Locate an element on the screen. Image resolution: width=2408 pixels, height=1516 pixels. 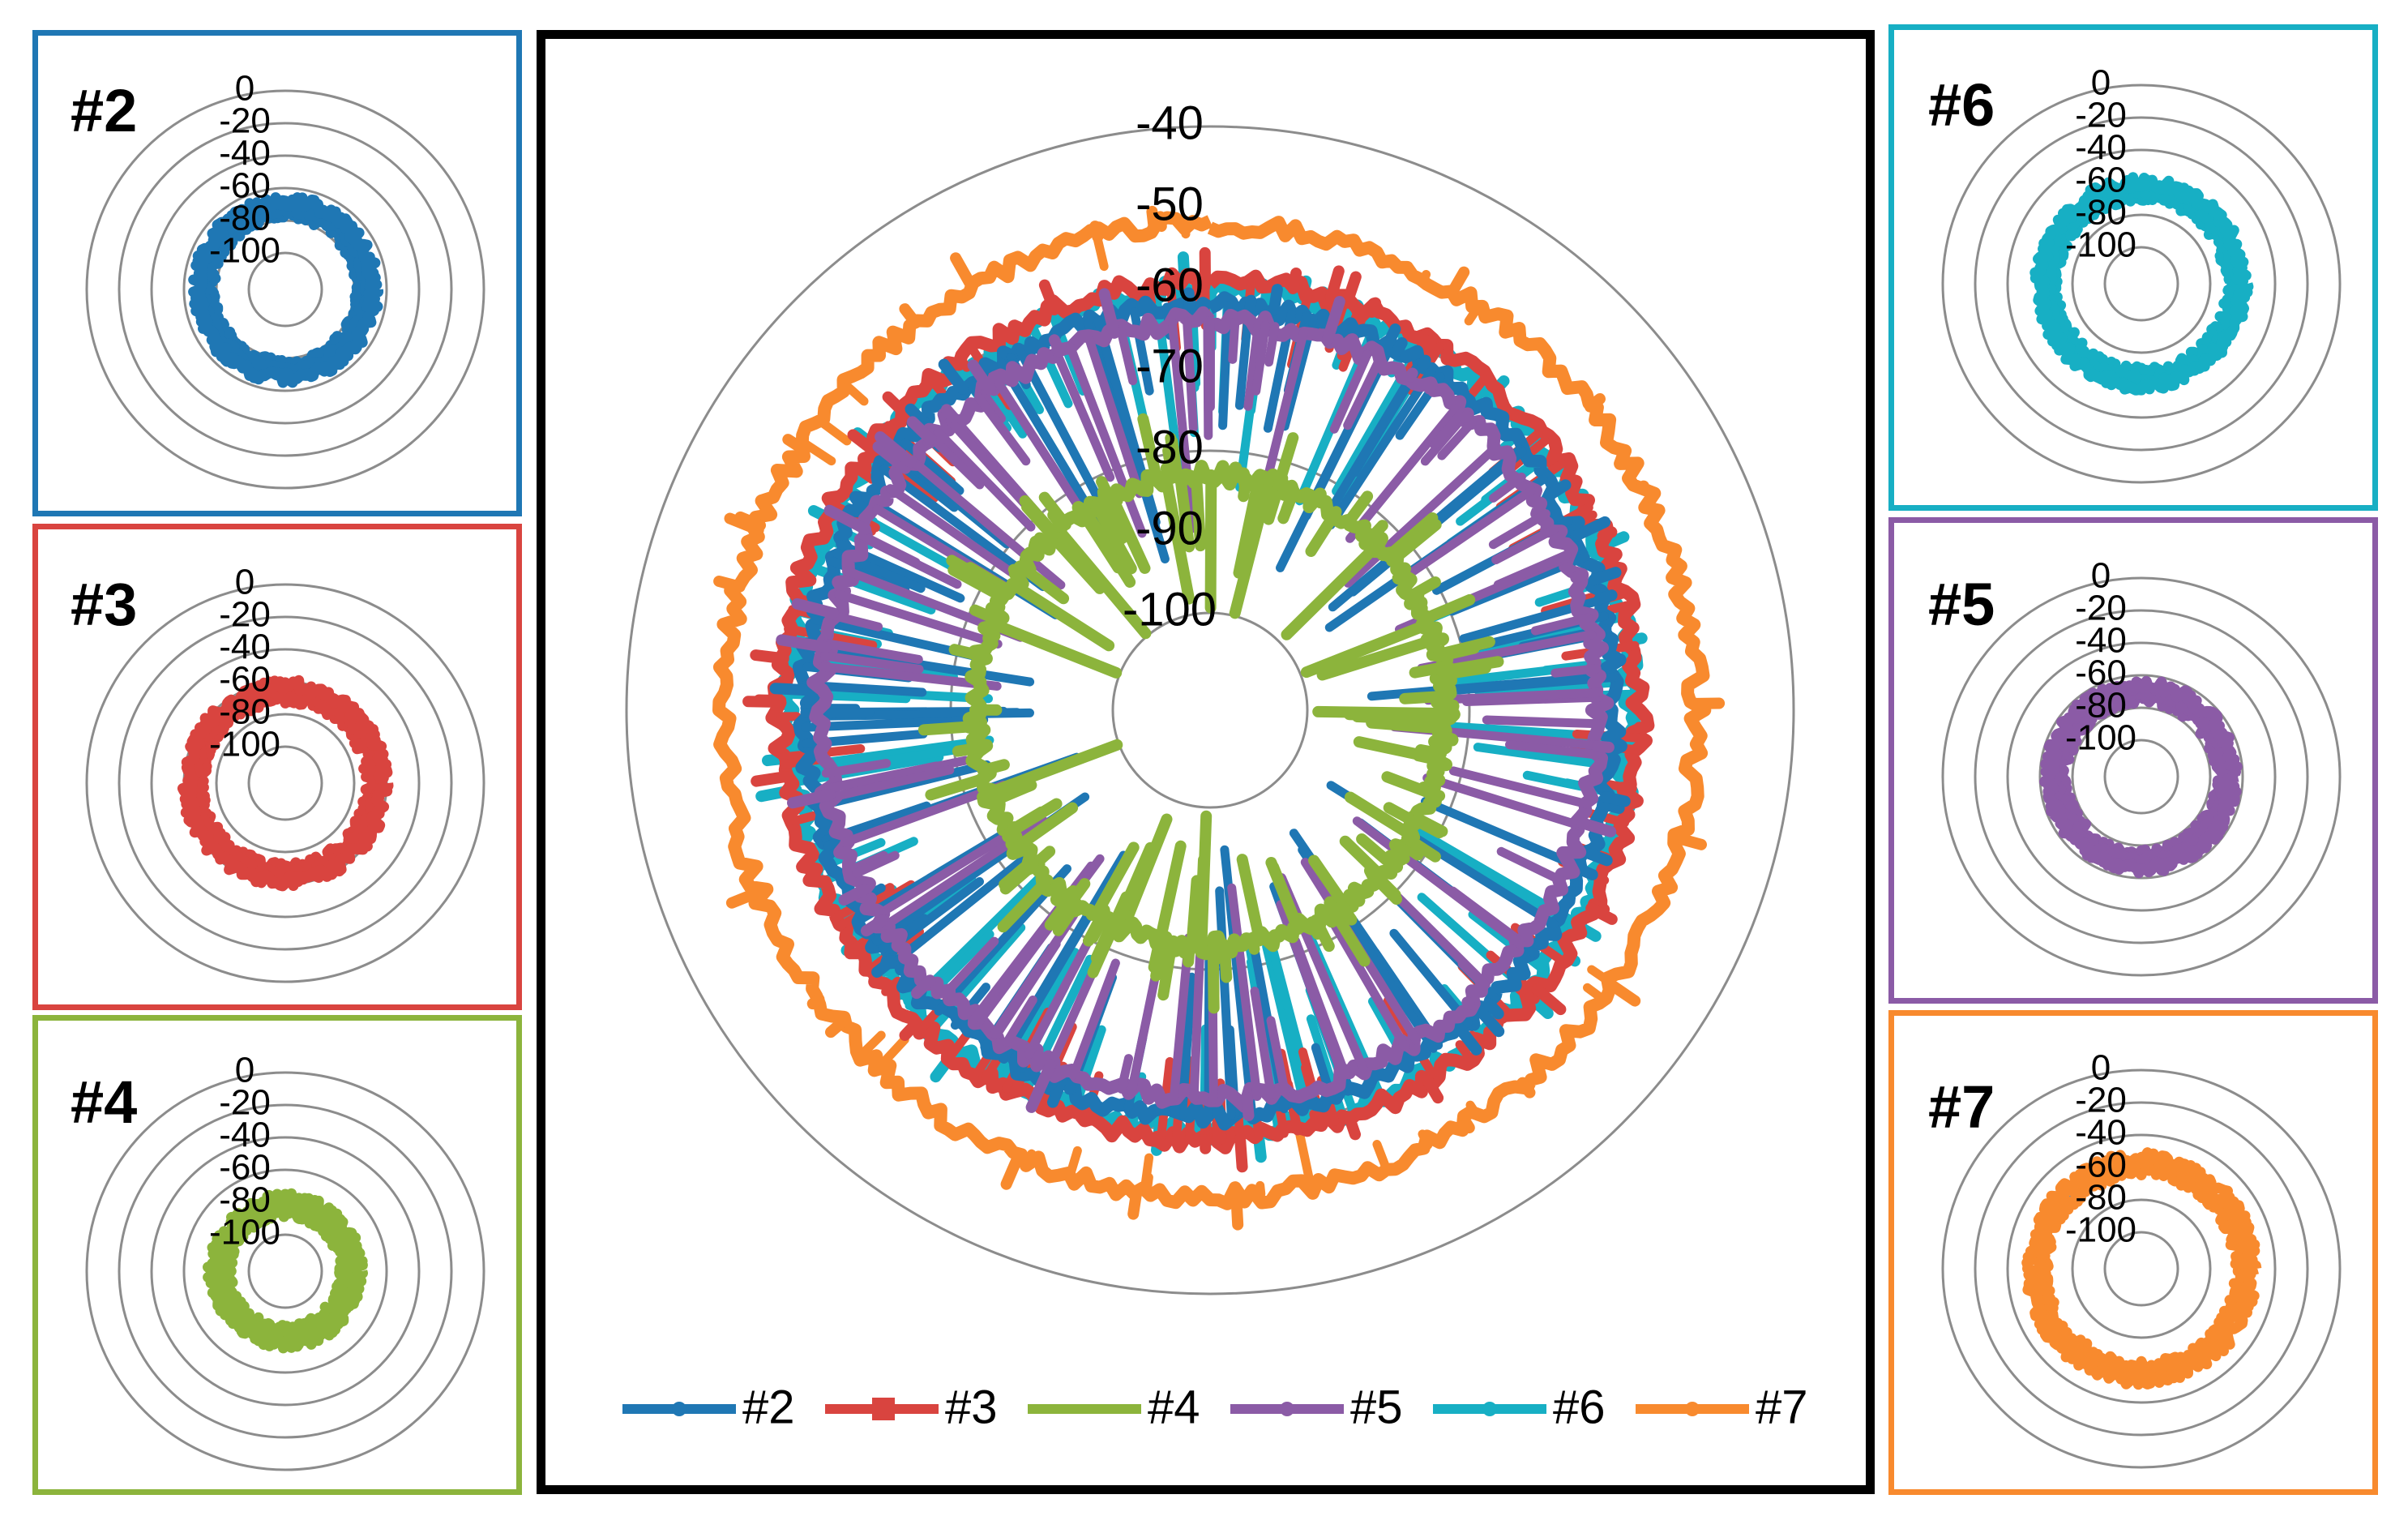
radar-p6: 0-20-40-60-80-100 is located at coordinates (2141, 273).